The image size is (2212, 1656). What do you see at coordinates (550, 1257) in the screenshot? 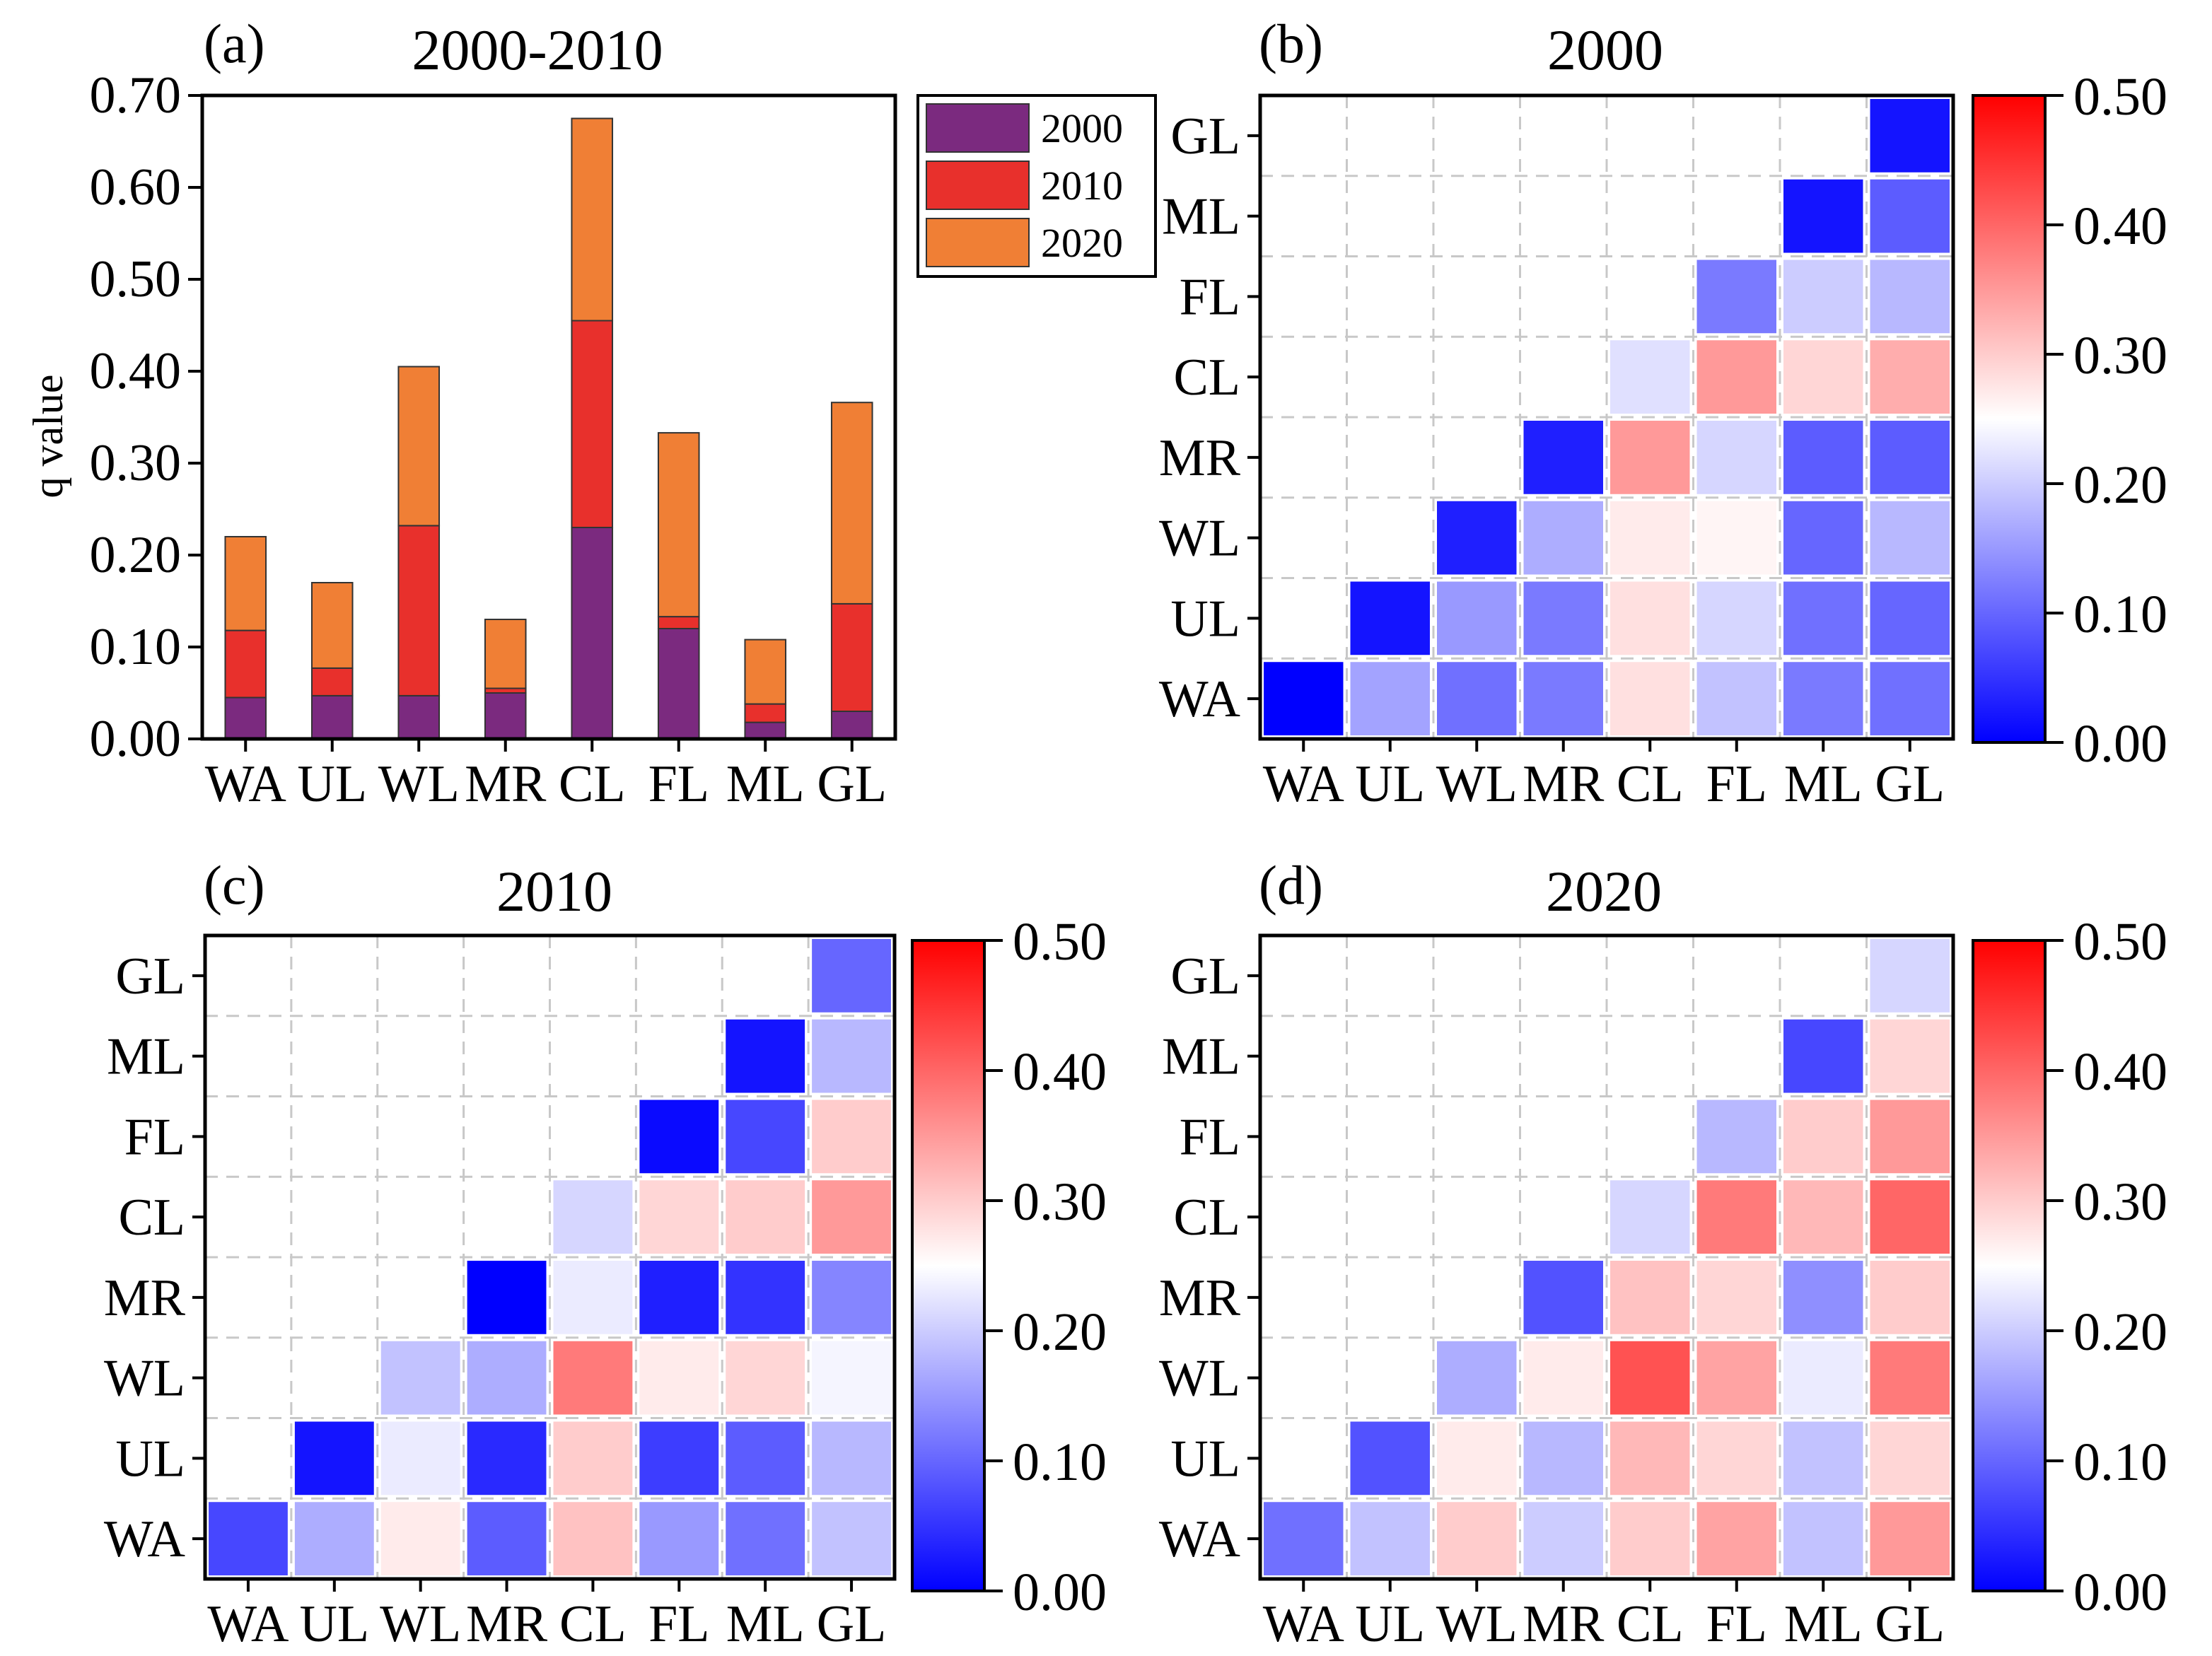
I see `panel-c-cells` at bounding box center [550, 1257].